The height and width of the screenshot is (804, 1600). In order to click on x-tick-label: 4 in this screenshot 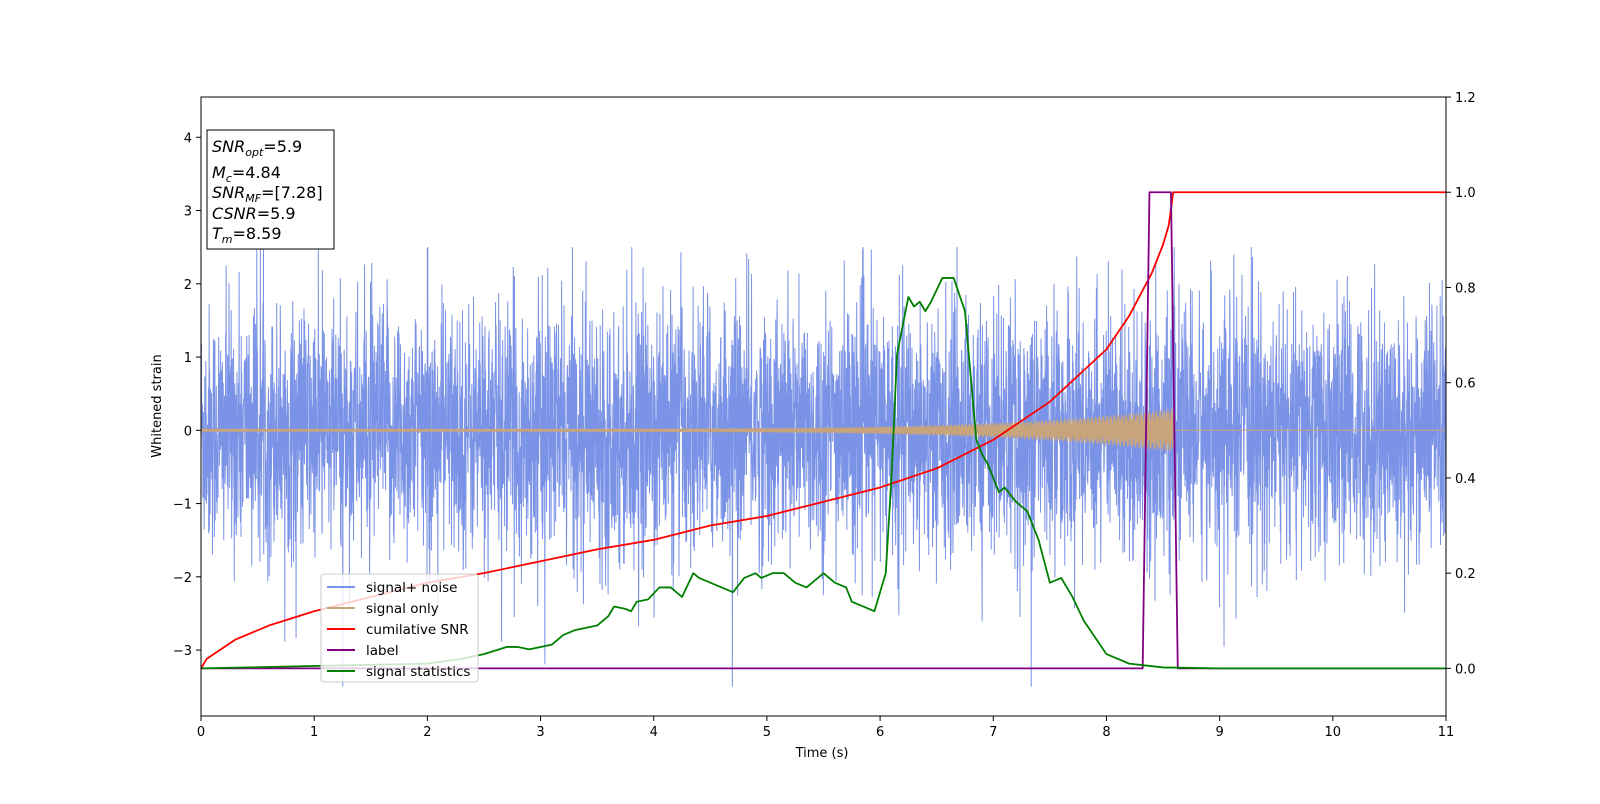, I will do `click(654, 732)`.